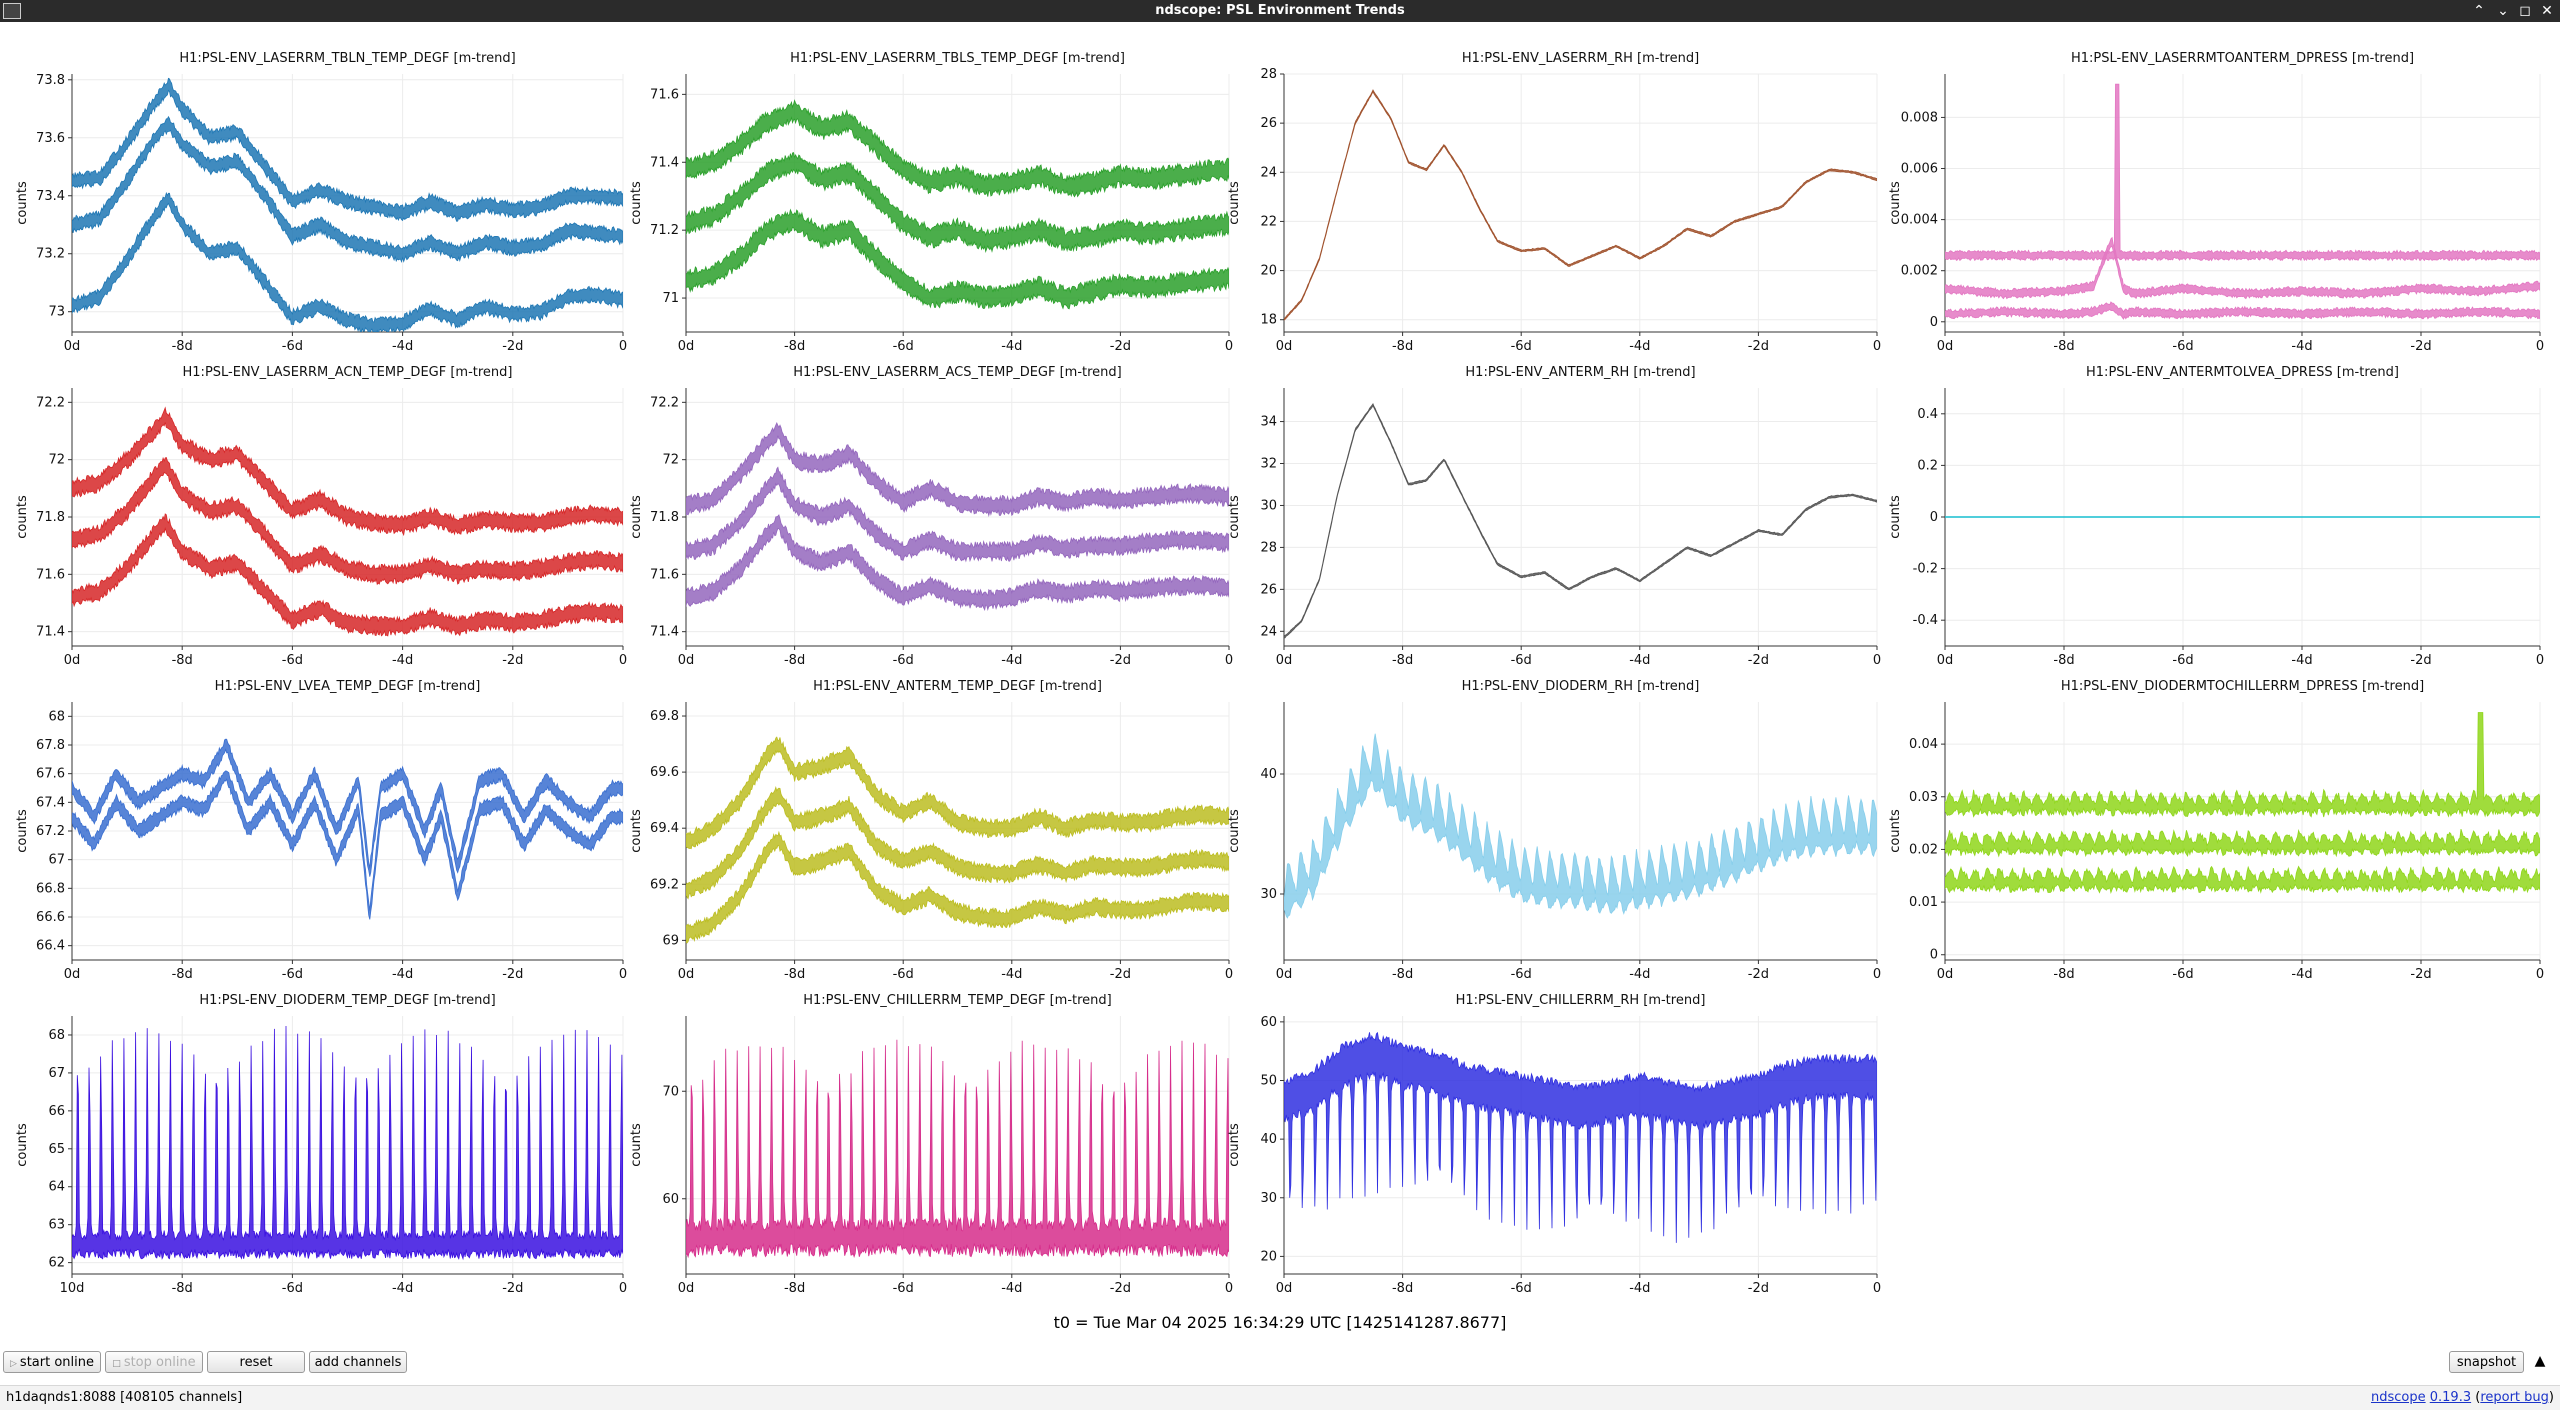 This screenshot has width=2560, height=1410. What do you see at coordinates (957, 1000) in the screenshot?
I see `plot-title: H1:PSL-ENV_CHILLERRM_TEMP_DEGF [m-trend]` at bounding box center [957, 1000].